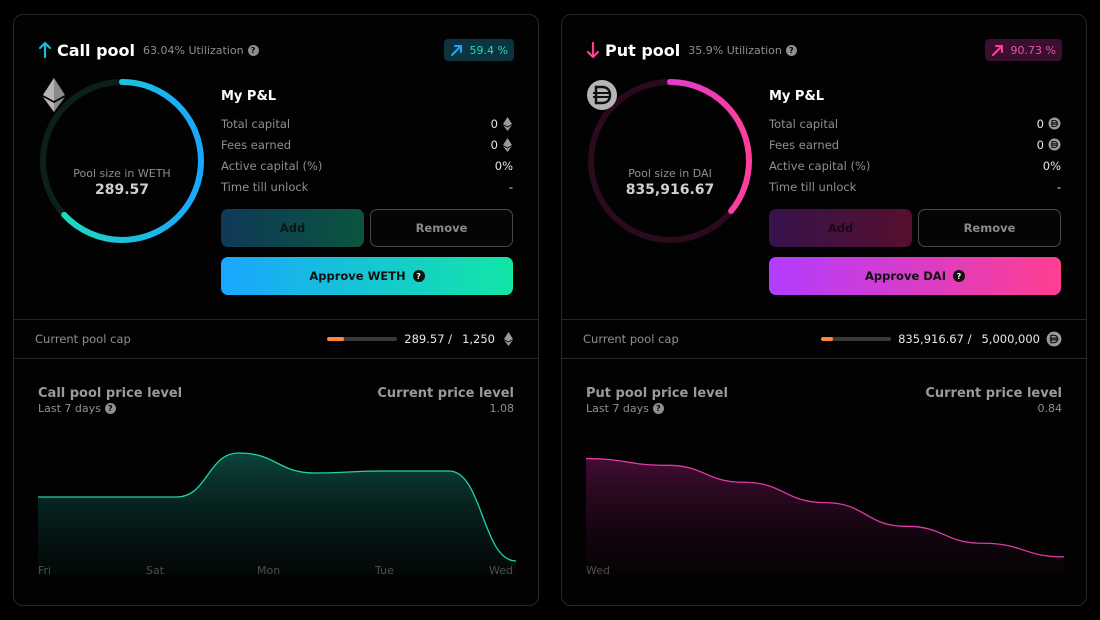  I want to click on pool-size-gauge: Pool size in WETH 289.57, so click(122, 161).